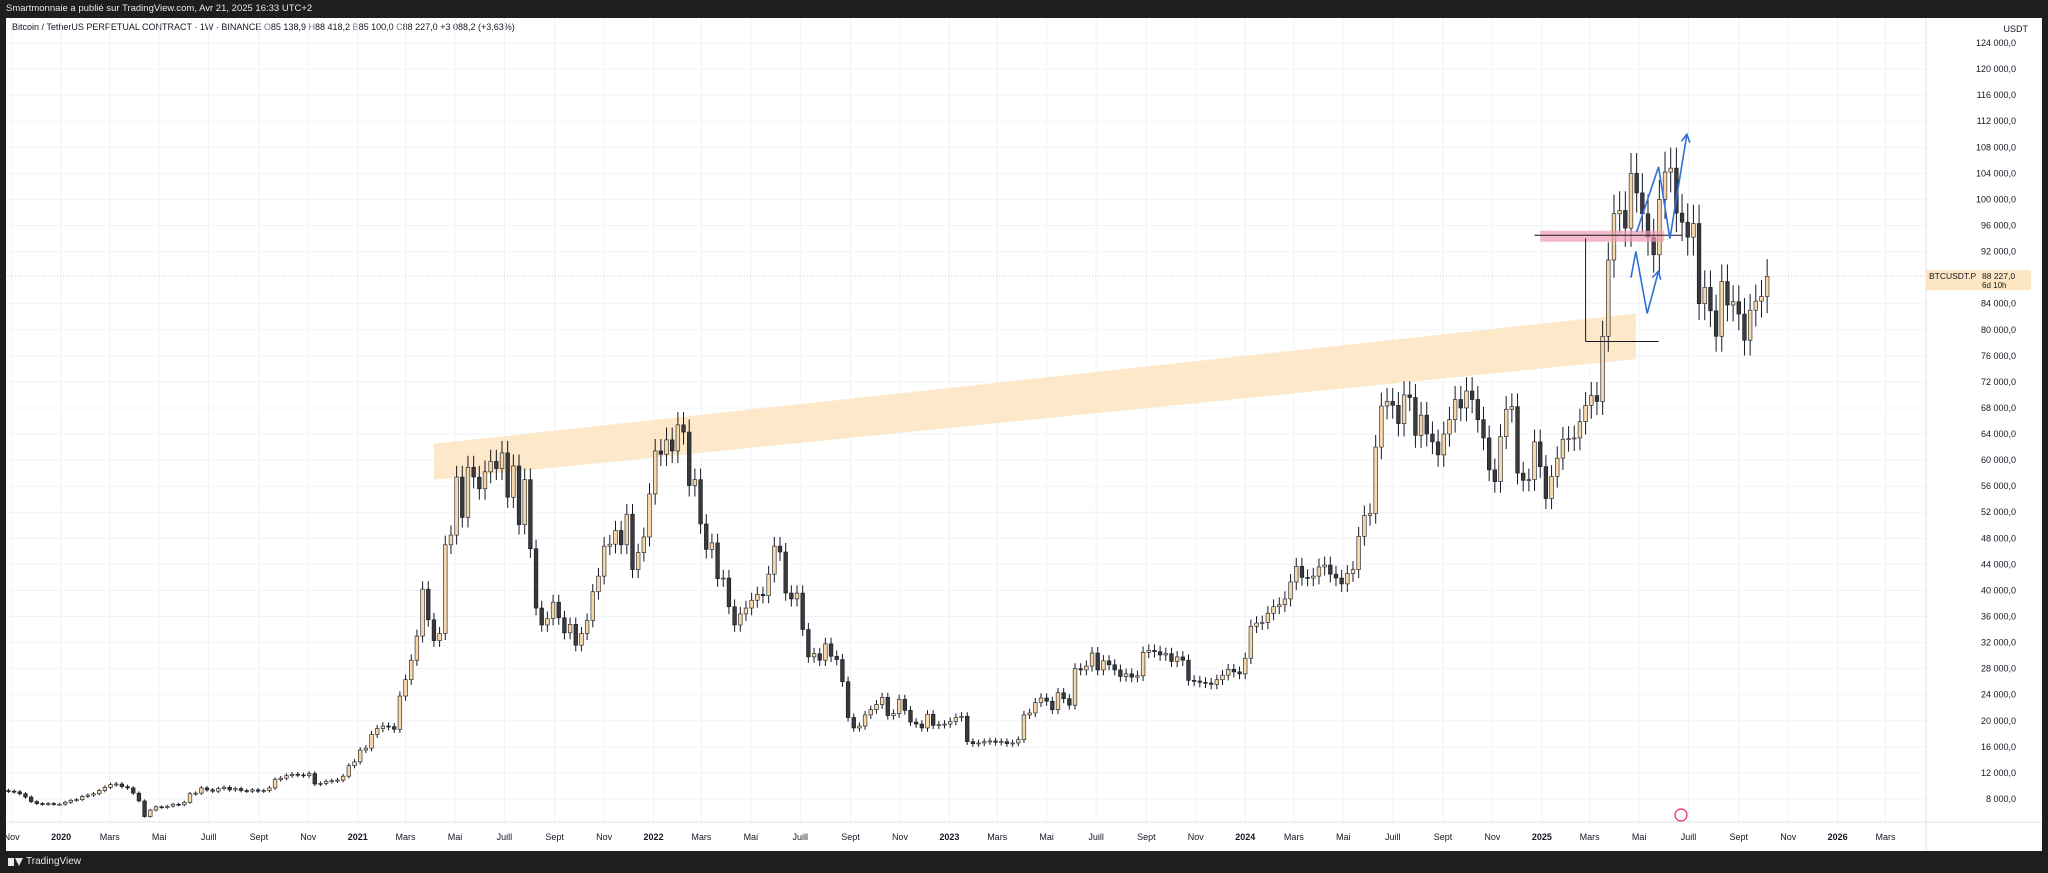  I want to click on y-tick-label: 52 000,0, so click(1998, 512).